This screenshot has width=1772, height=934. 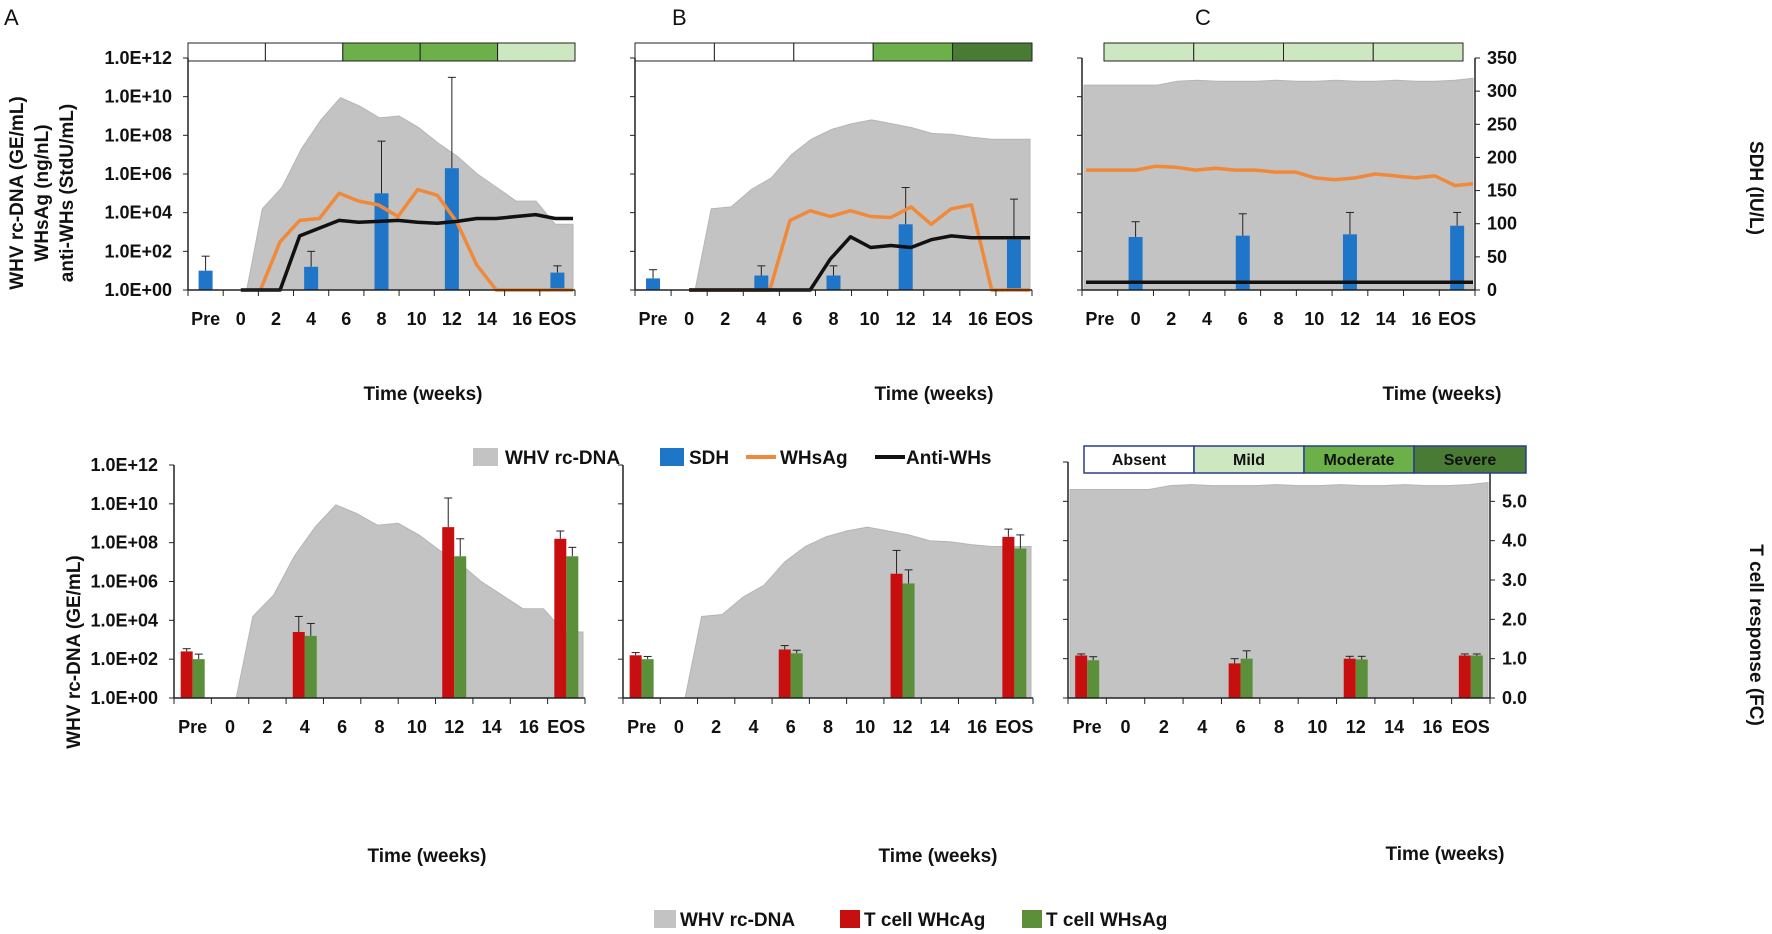 I want to click on y-title-bottom: WHV rc-DNA (GE/mL), so click(x=74, y=652).